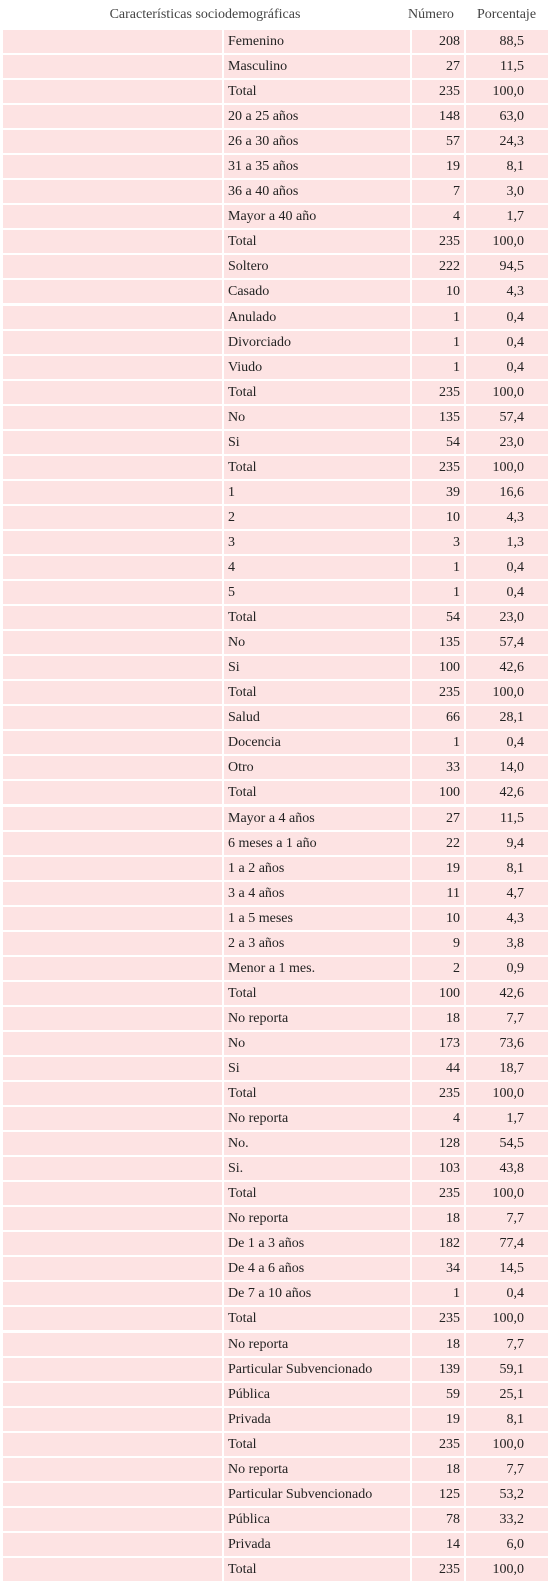 The width and height of the screenshot is (551, 1583). Describe the element at coordinates (438, 943) in the screenshot. I see `number-cell: 9` at that location.